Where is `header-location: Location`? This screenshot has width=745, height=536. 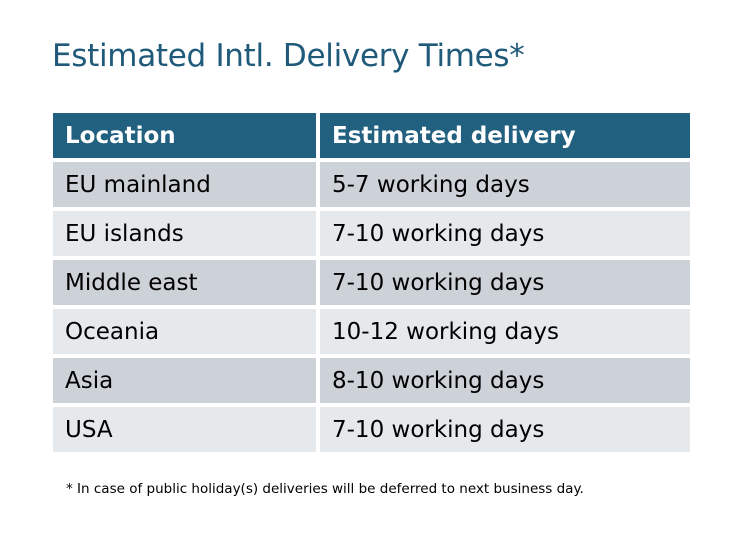 header-location: Location is located at coordinates (184, 135).